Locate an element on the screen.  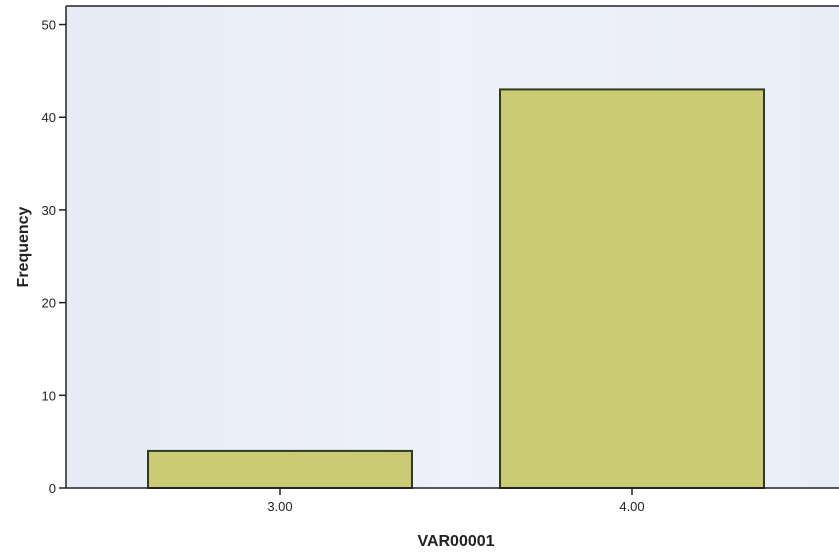
y-tick-label: 50 is located at coordinates (49, 25).